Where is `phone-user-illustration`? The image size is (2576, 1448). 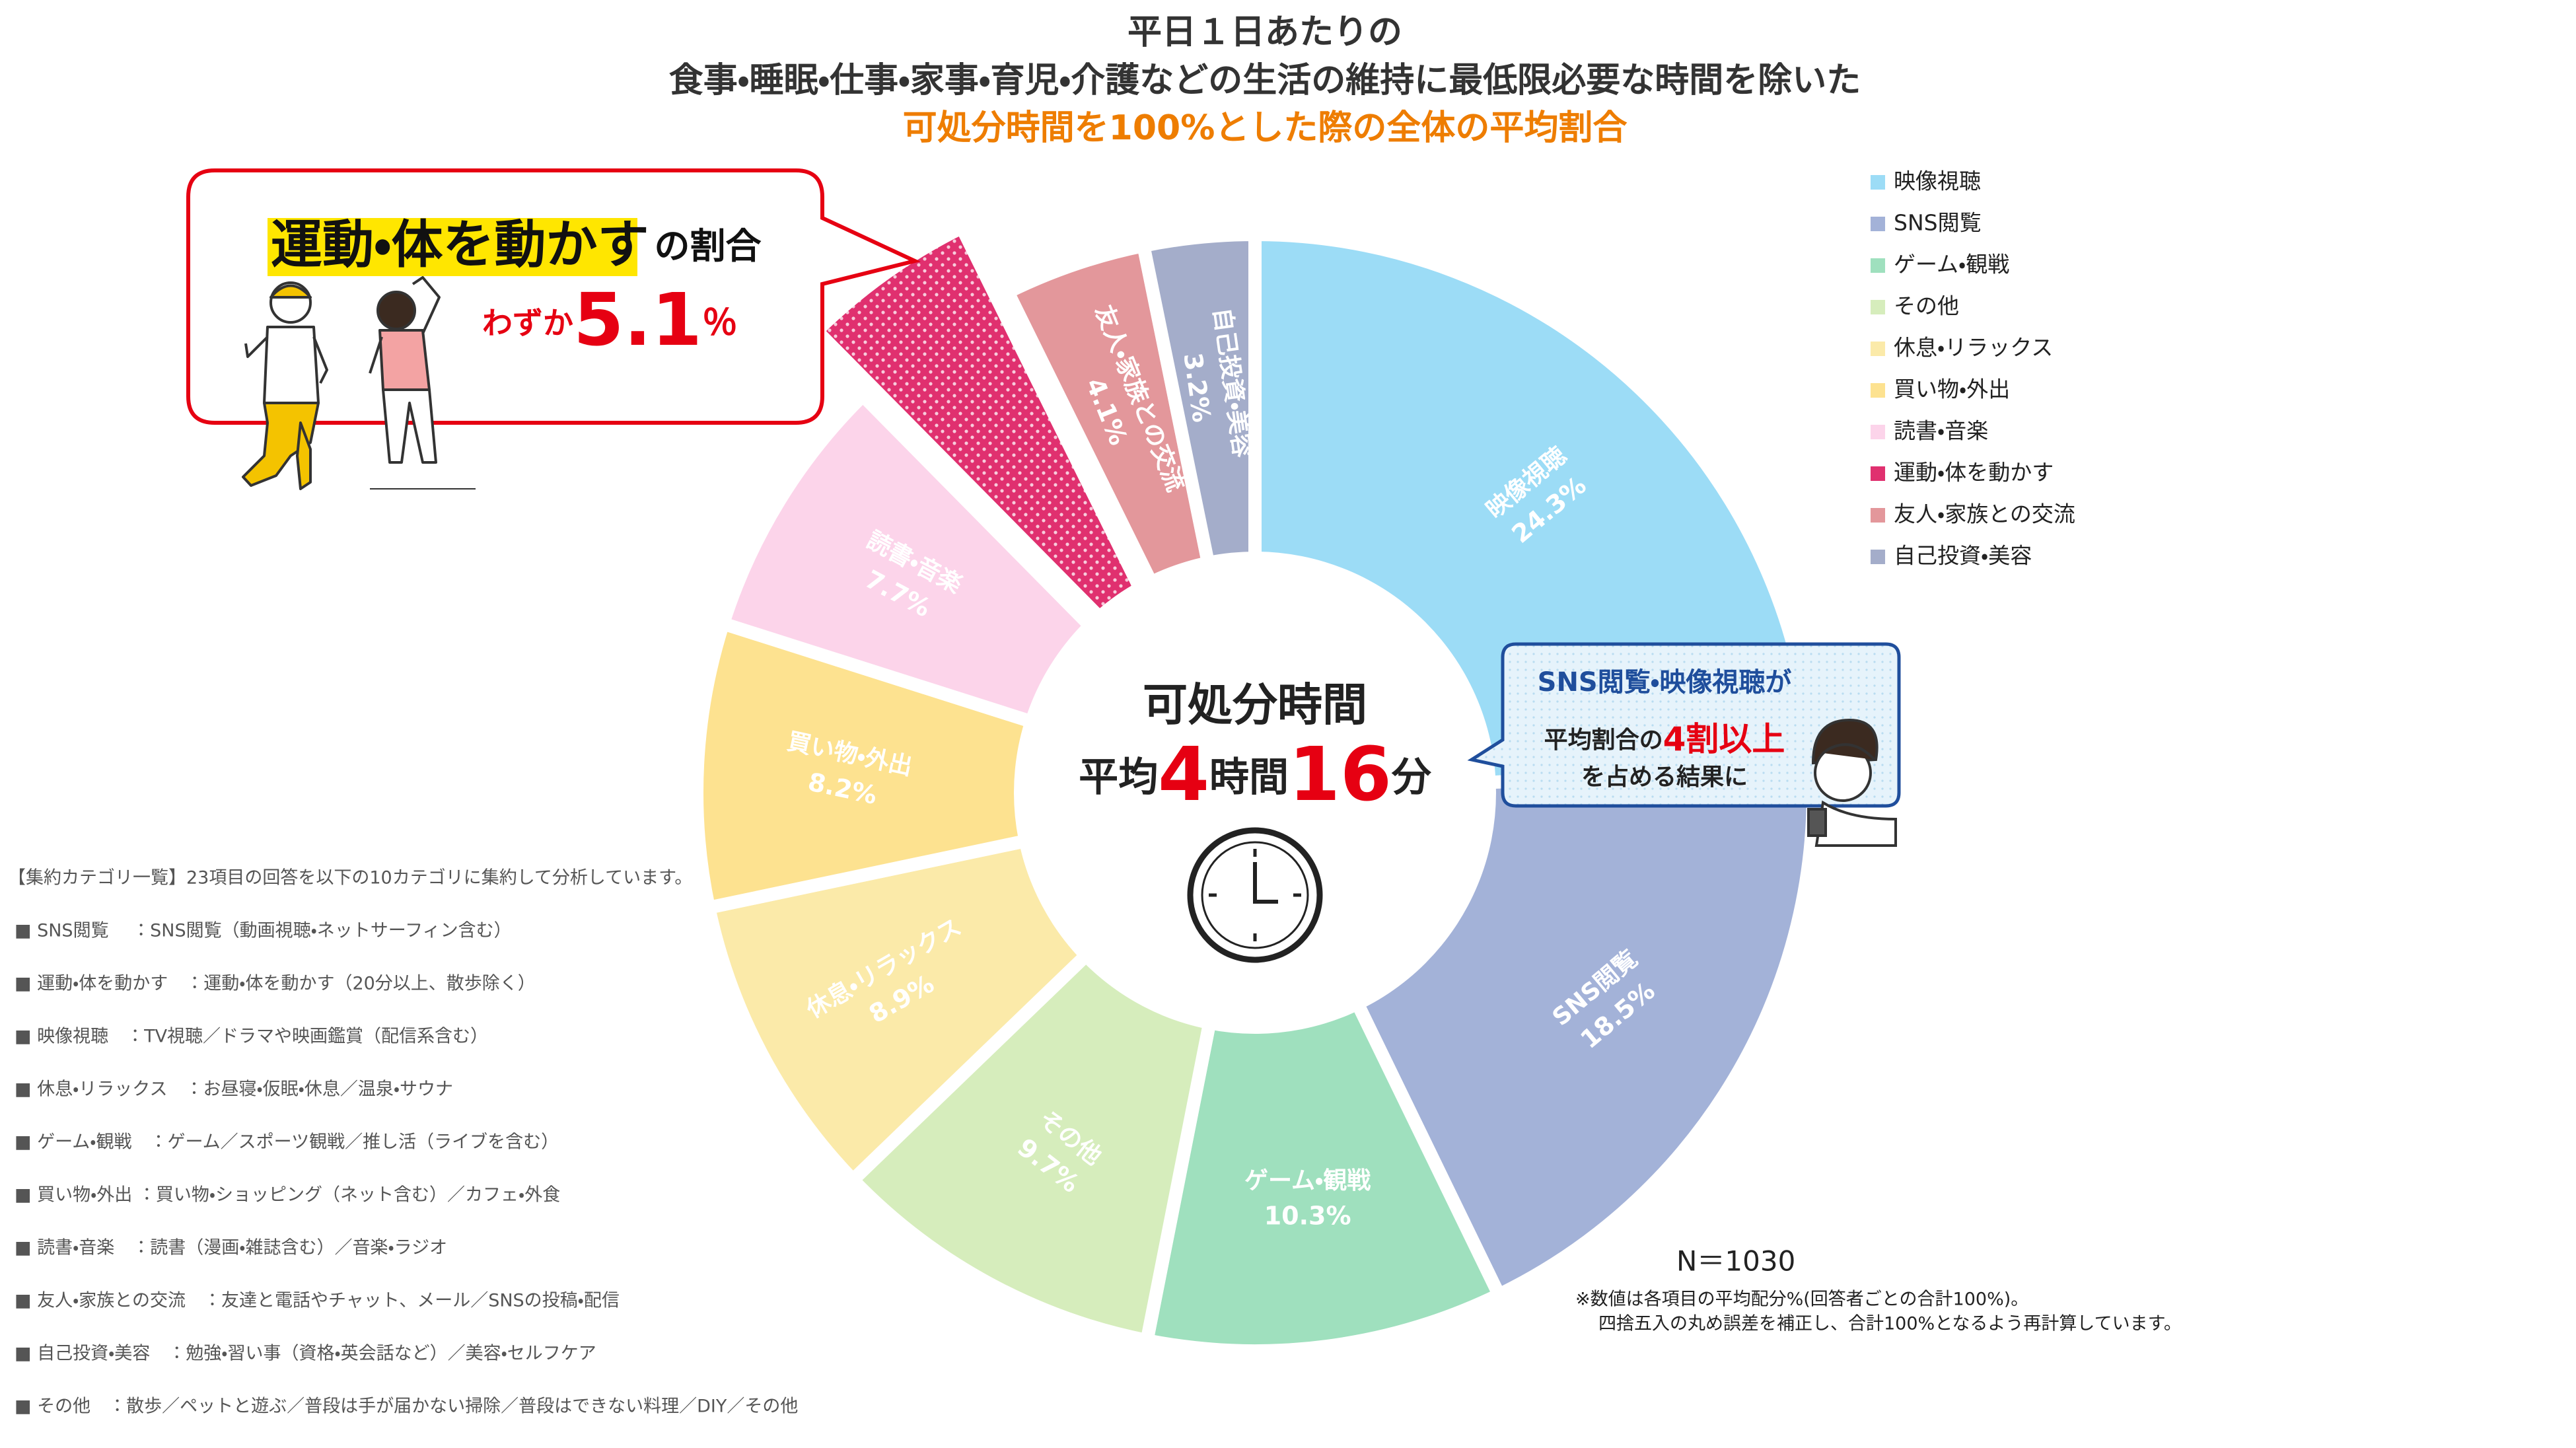 phone-user-illustration is located at coordinates (1852, 782).